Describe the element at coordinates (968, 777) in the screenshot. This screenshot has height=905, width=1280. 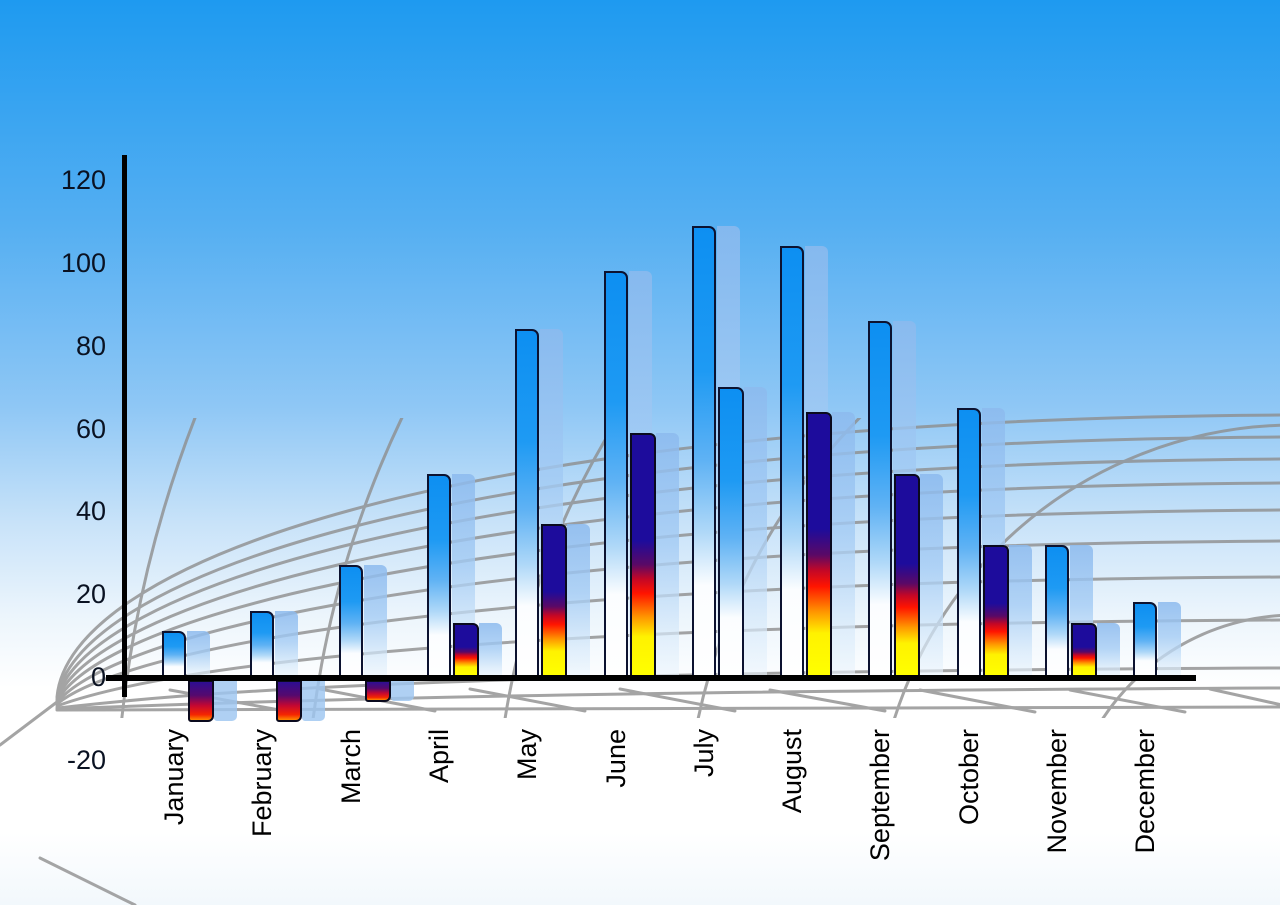
I see `x-label-october: October` at that location.